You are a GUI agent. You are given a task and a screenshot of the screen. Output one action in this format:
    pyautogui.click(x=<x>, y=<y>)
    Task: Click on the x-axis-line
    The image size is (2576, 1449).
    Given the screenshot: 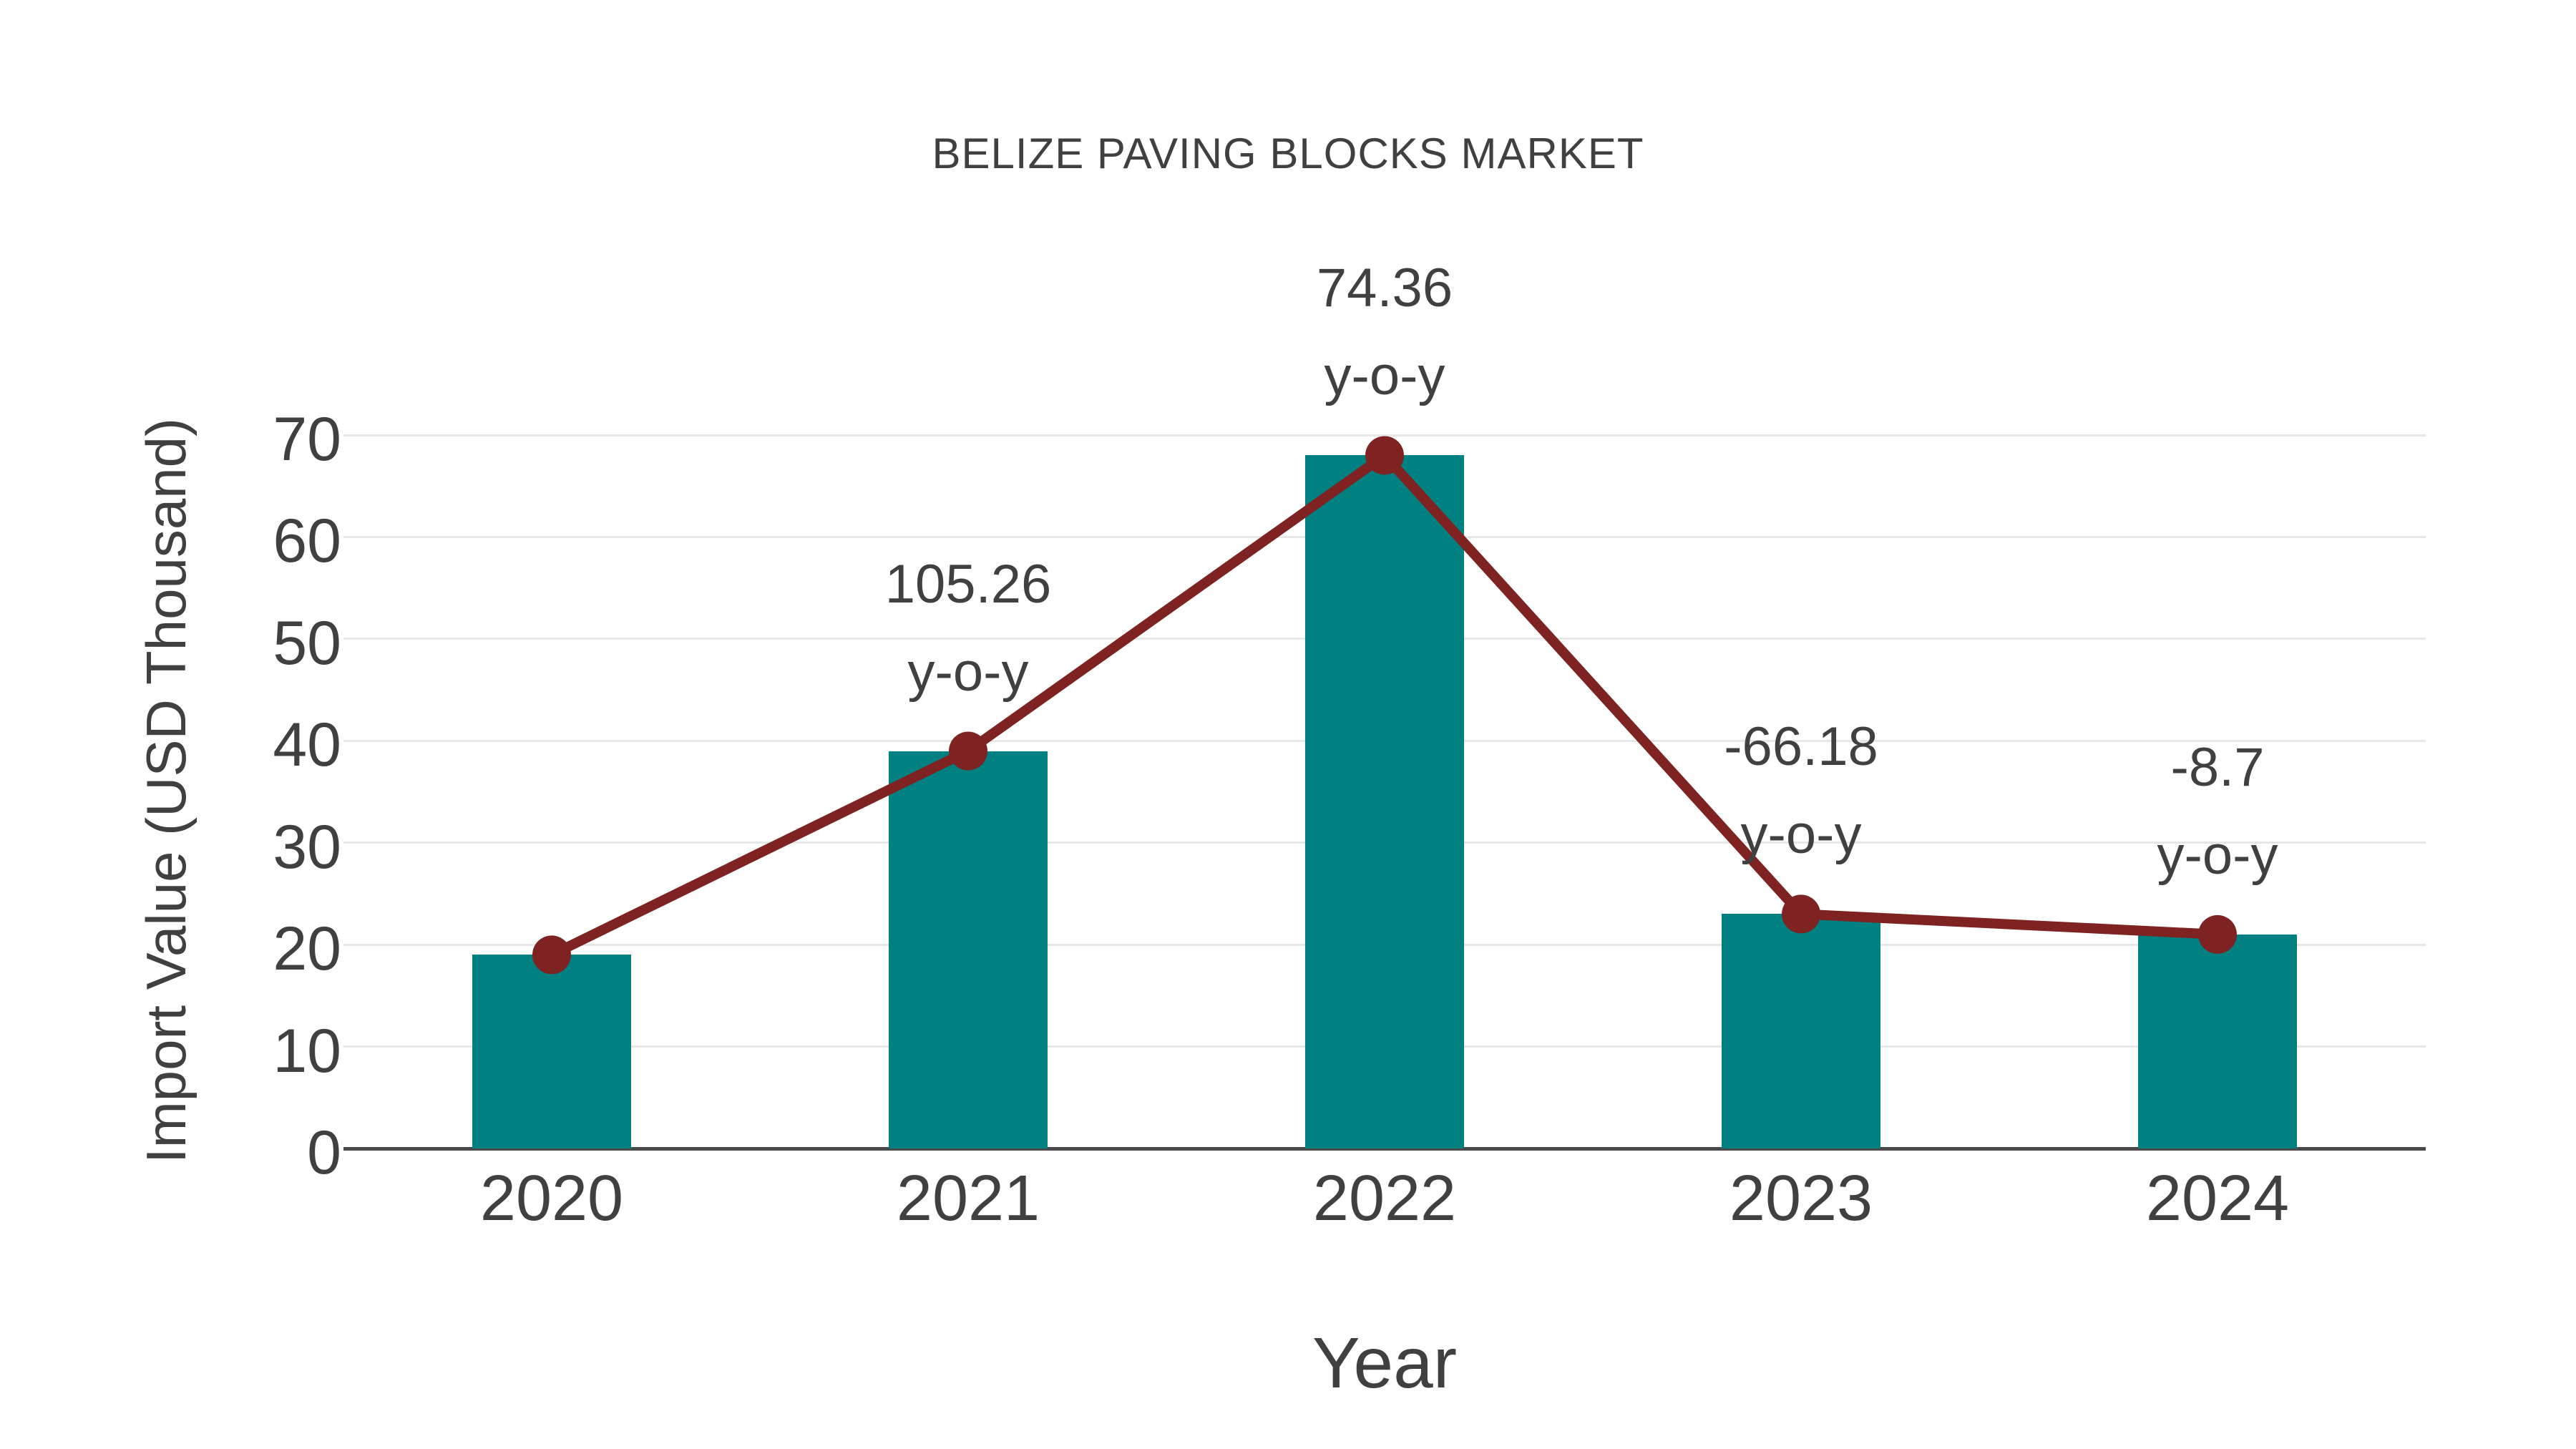 What is the action you would take?
    pyautogui.click(x=1384, y=1148)
    